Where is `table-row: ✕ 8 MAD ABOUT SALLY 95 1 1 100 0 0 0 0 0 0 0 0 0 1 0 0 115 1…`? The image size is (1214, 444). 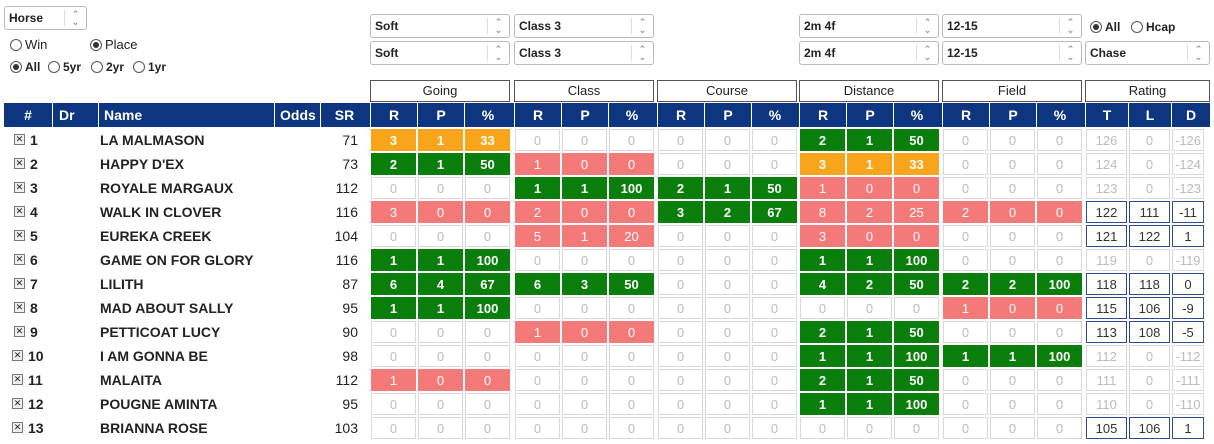
table-row: ✕ 8 MAD ABOUT SALLY 95 1 1 100 0 0 0 0 0 0 0 0 0 1 0 0 115 1… is located at coordinates (607, 308).